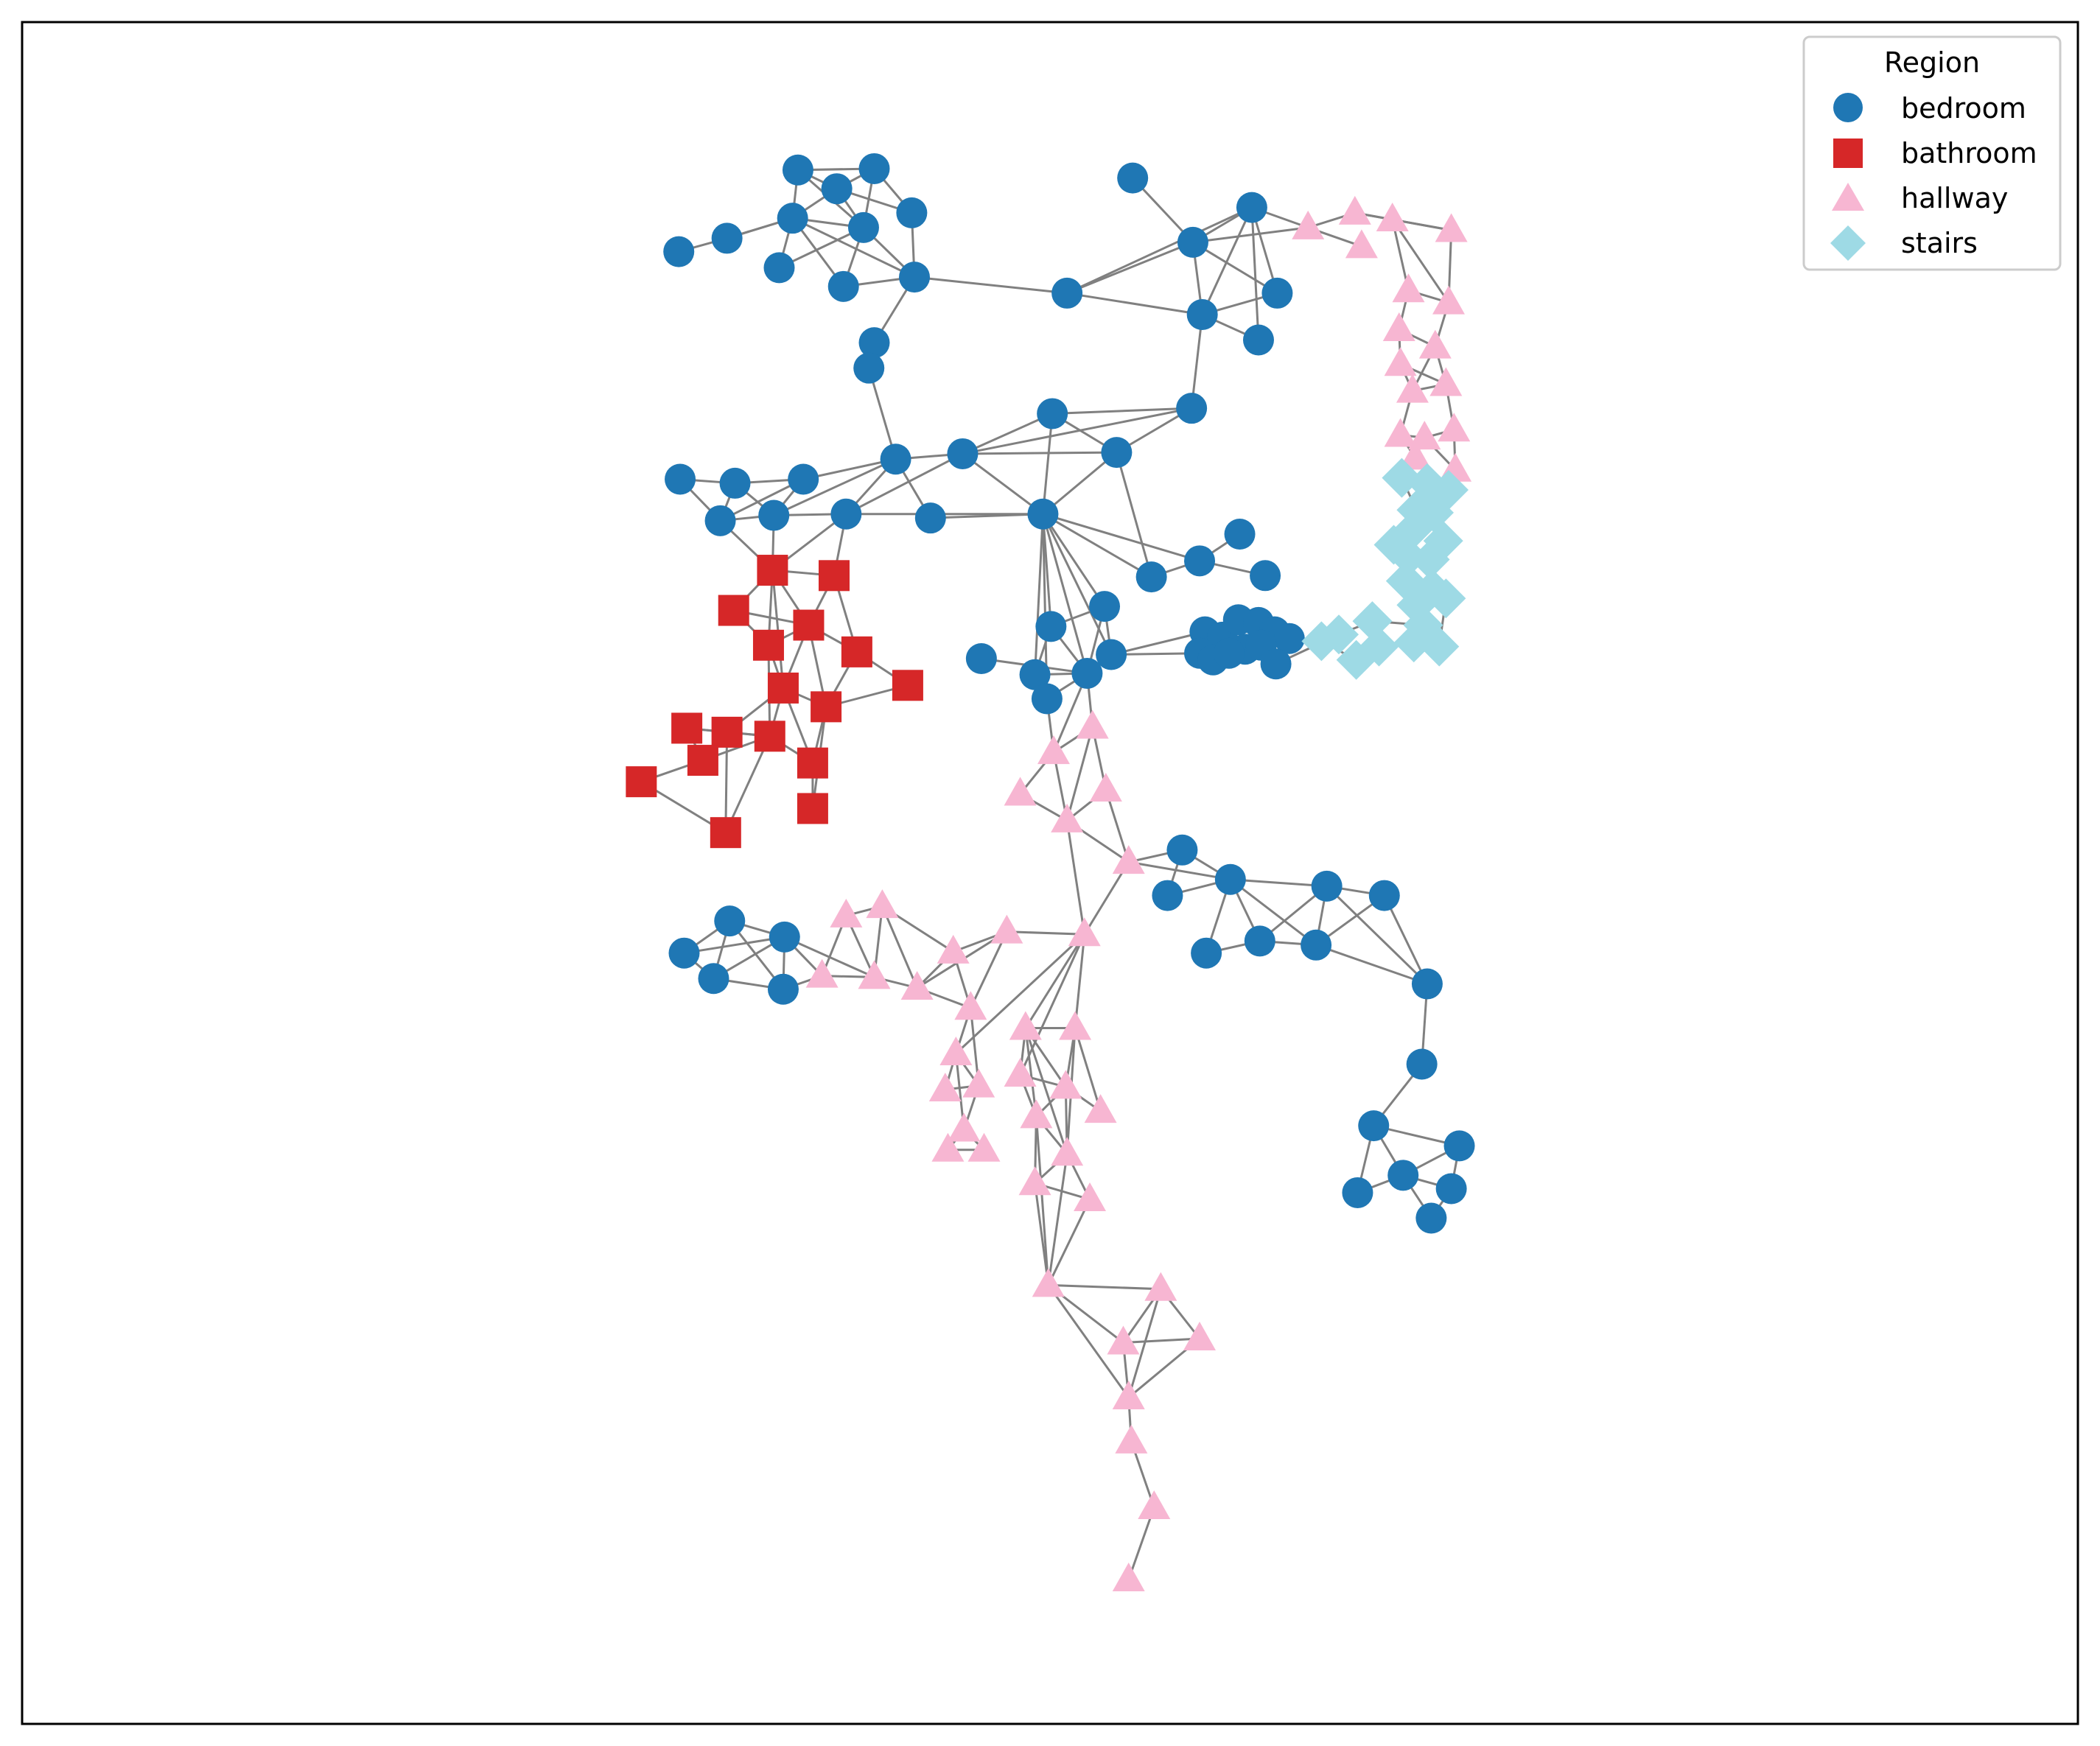 The width and height of the screenshot is (2100, 1746). I want to click on legend-label-bathroom: bathroom, so click(1969, 153).